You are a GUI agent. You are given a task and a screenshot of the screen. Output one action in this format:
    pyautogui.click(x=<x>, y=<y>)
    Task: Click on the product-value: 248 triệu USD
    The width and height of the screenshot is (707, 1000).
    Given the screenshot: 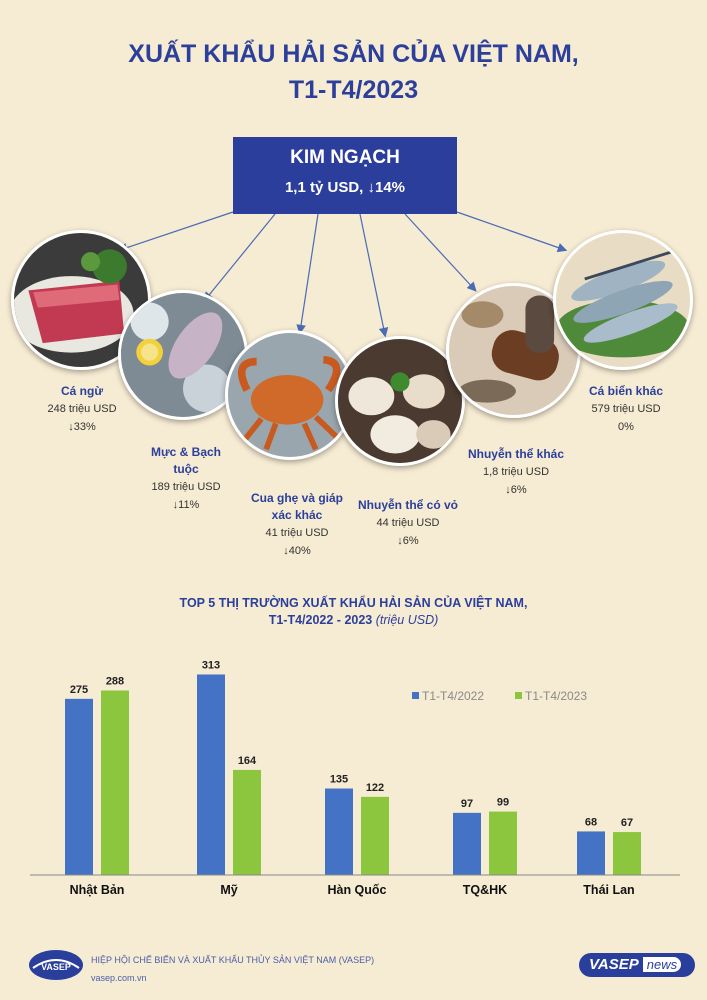 What is the action you would take?
    pyautogui.click(x=82, y=409)
    